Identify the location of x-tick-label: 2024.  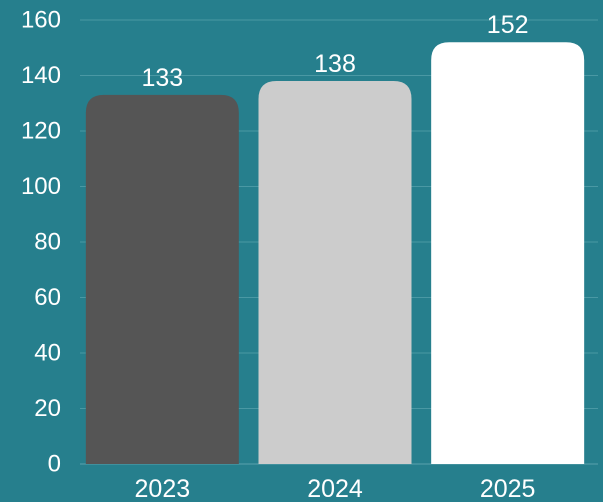
(335, 488).